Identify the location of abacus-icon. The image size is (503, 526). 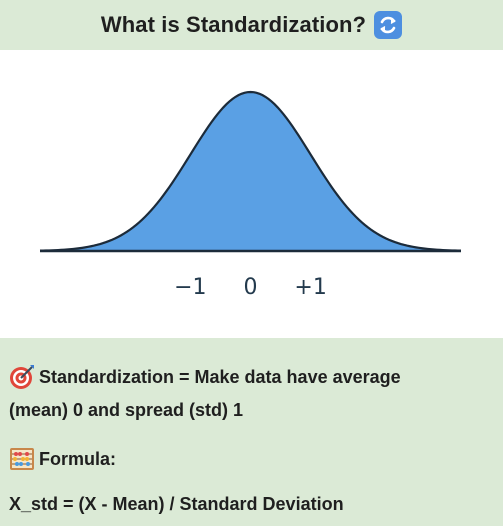
(22, 459).